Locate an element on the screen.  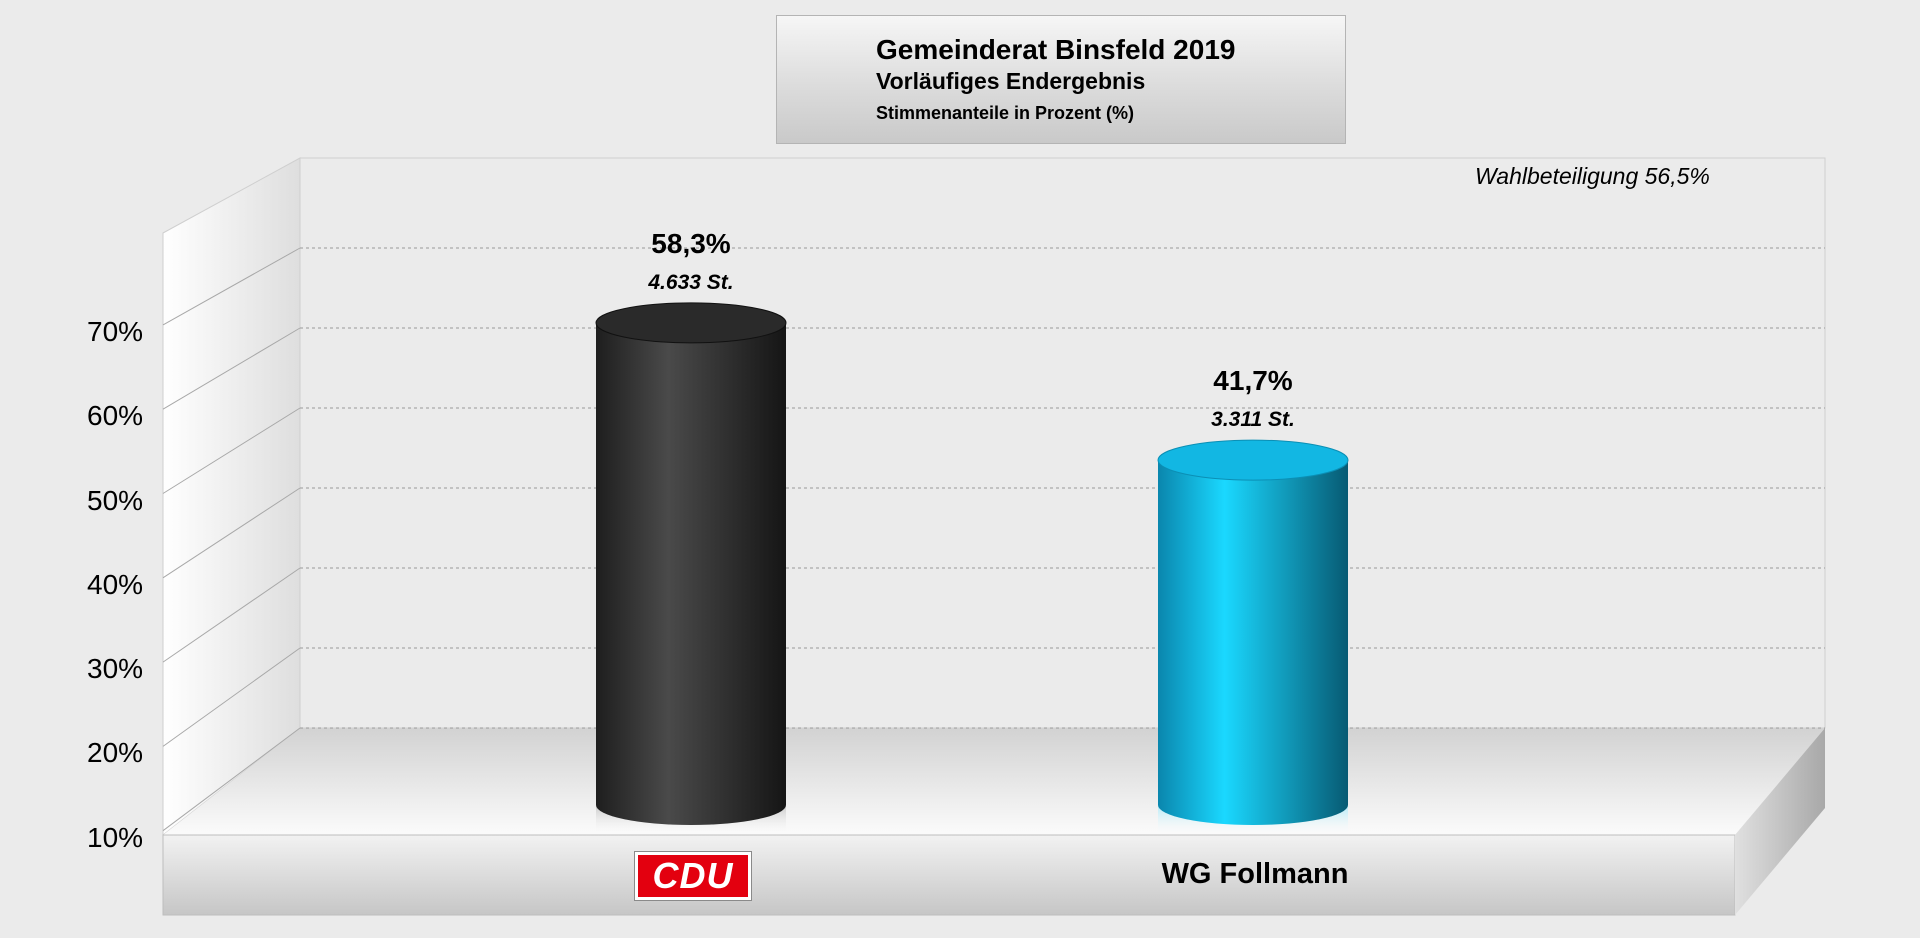
y-tick-label: 70% is located at coordinates (115, 331).